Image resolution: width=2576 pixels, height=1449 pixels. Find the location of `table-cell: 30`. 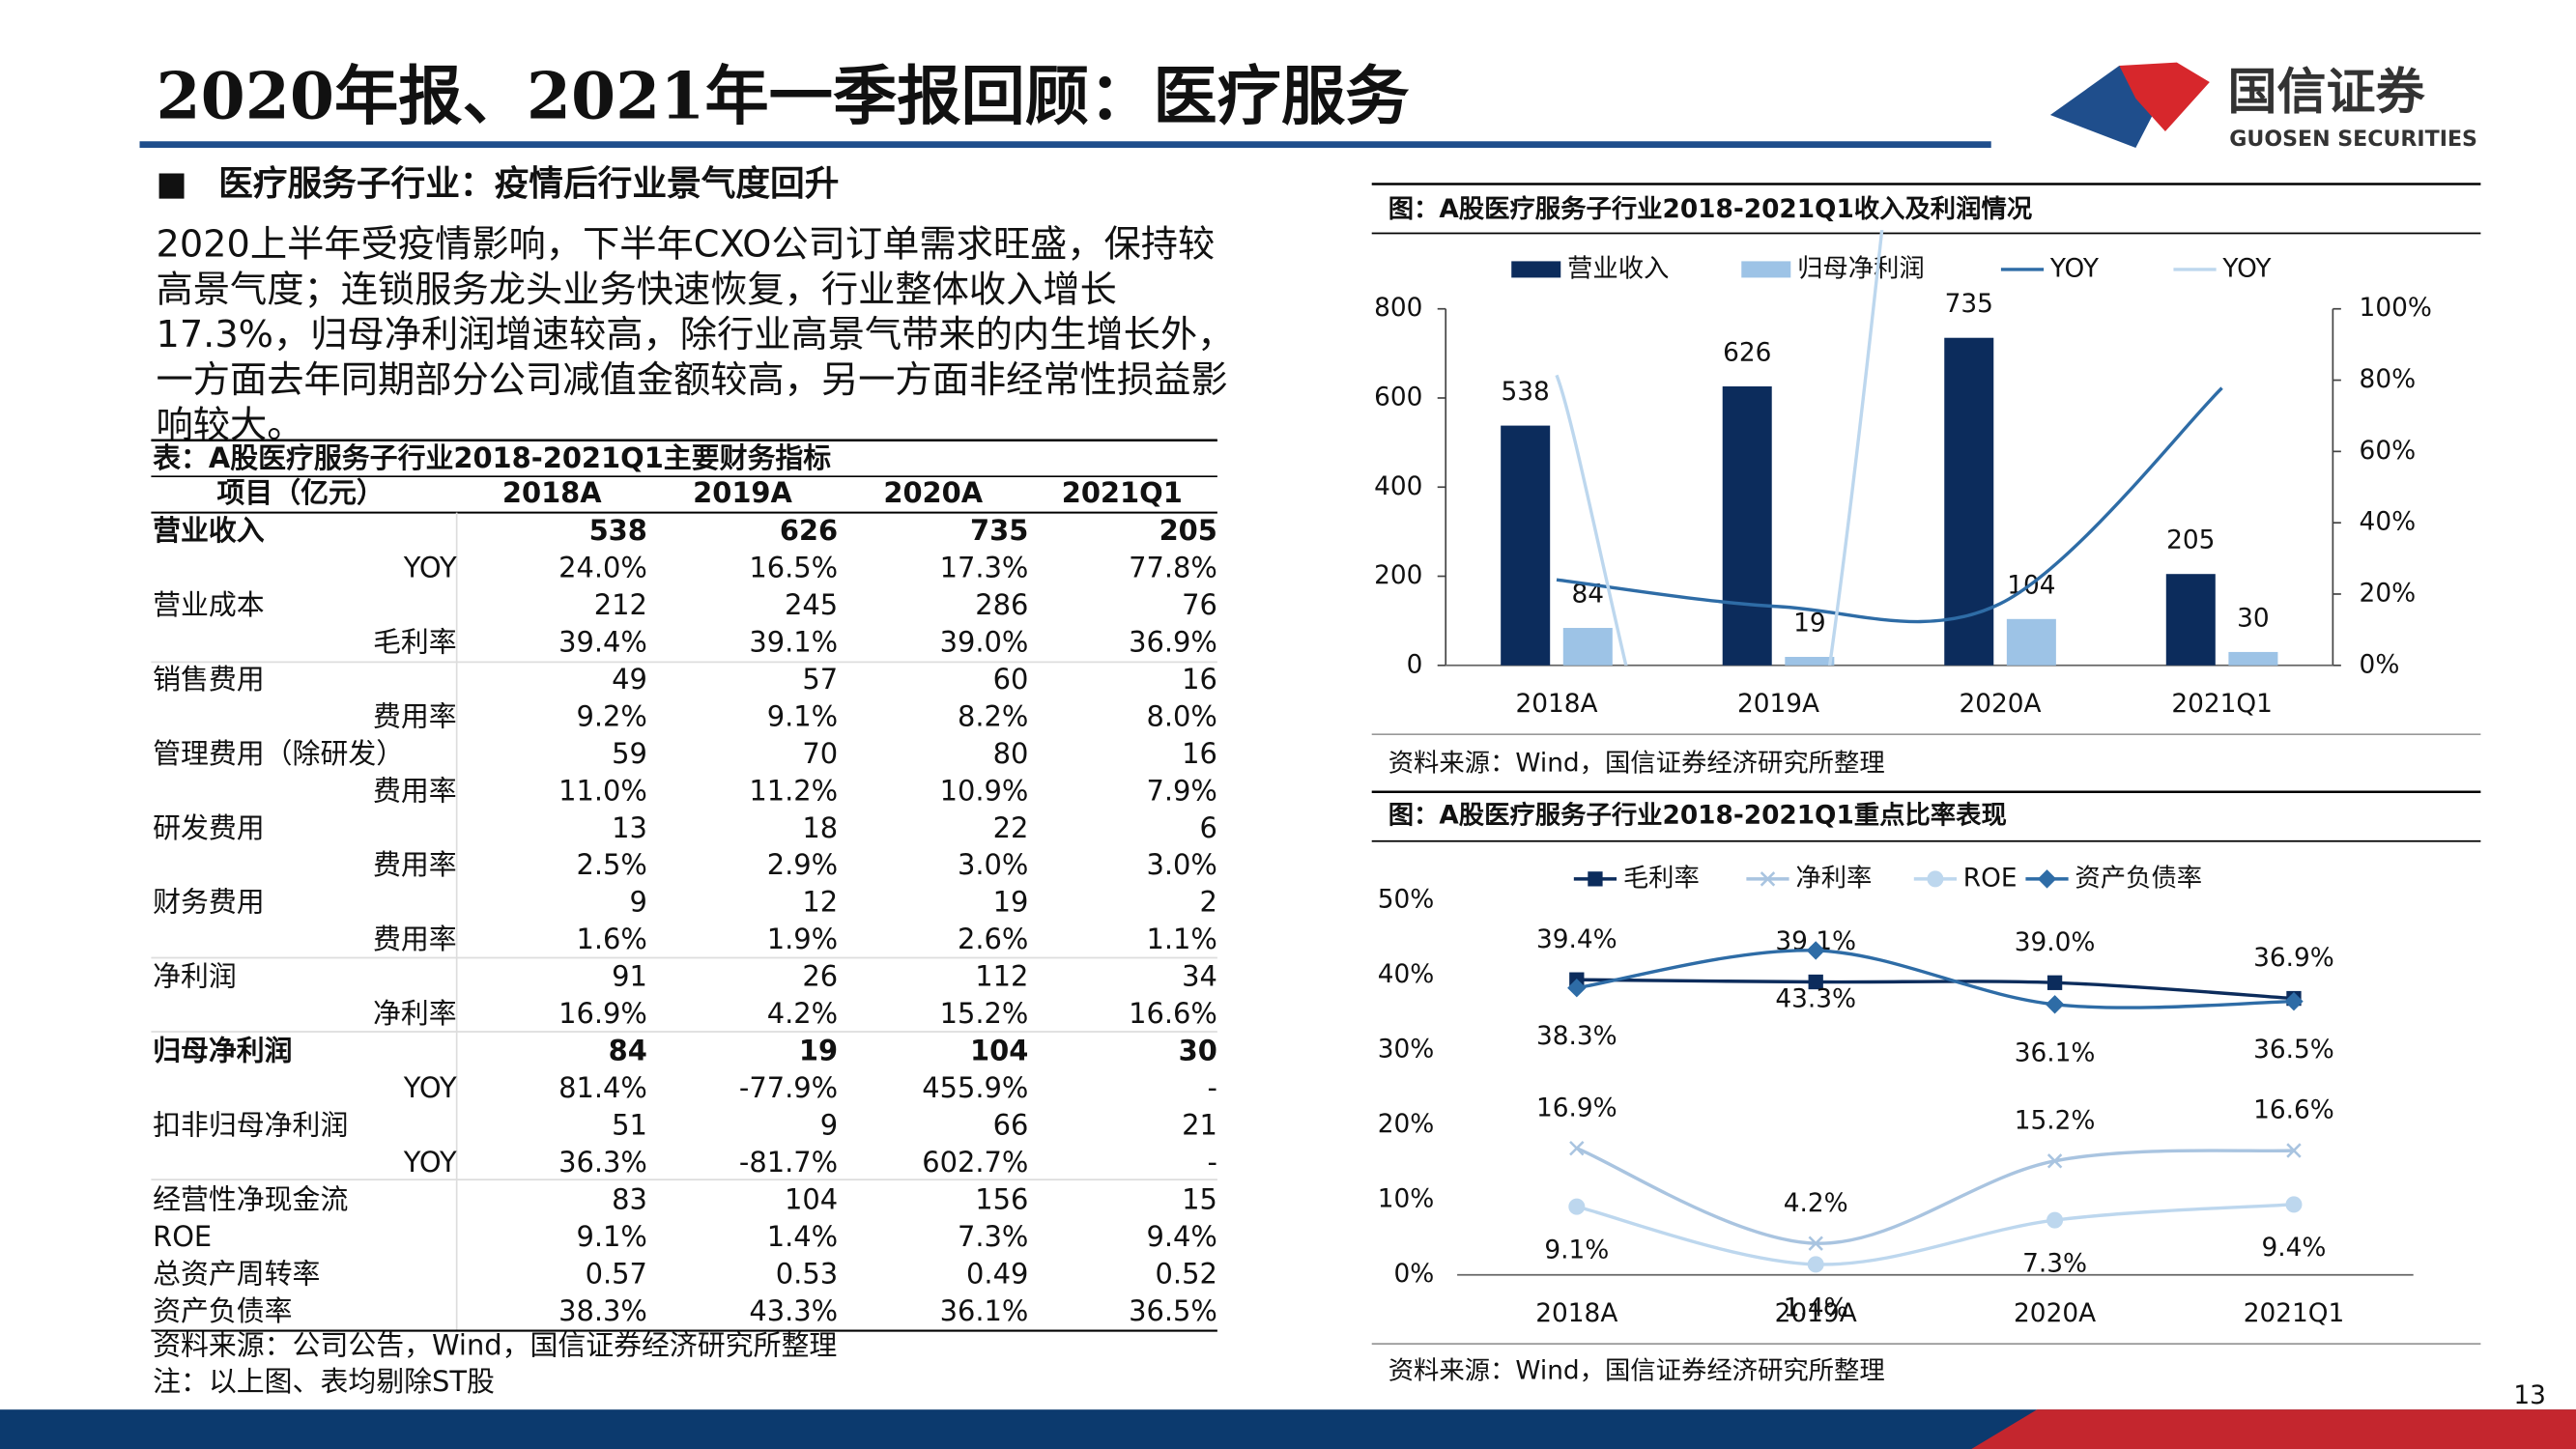

table-cell: 30 is located at coordinates (1198, 1051).